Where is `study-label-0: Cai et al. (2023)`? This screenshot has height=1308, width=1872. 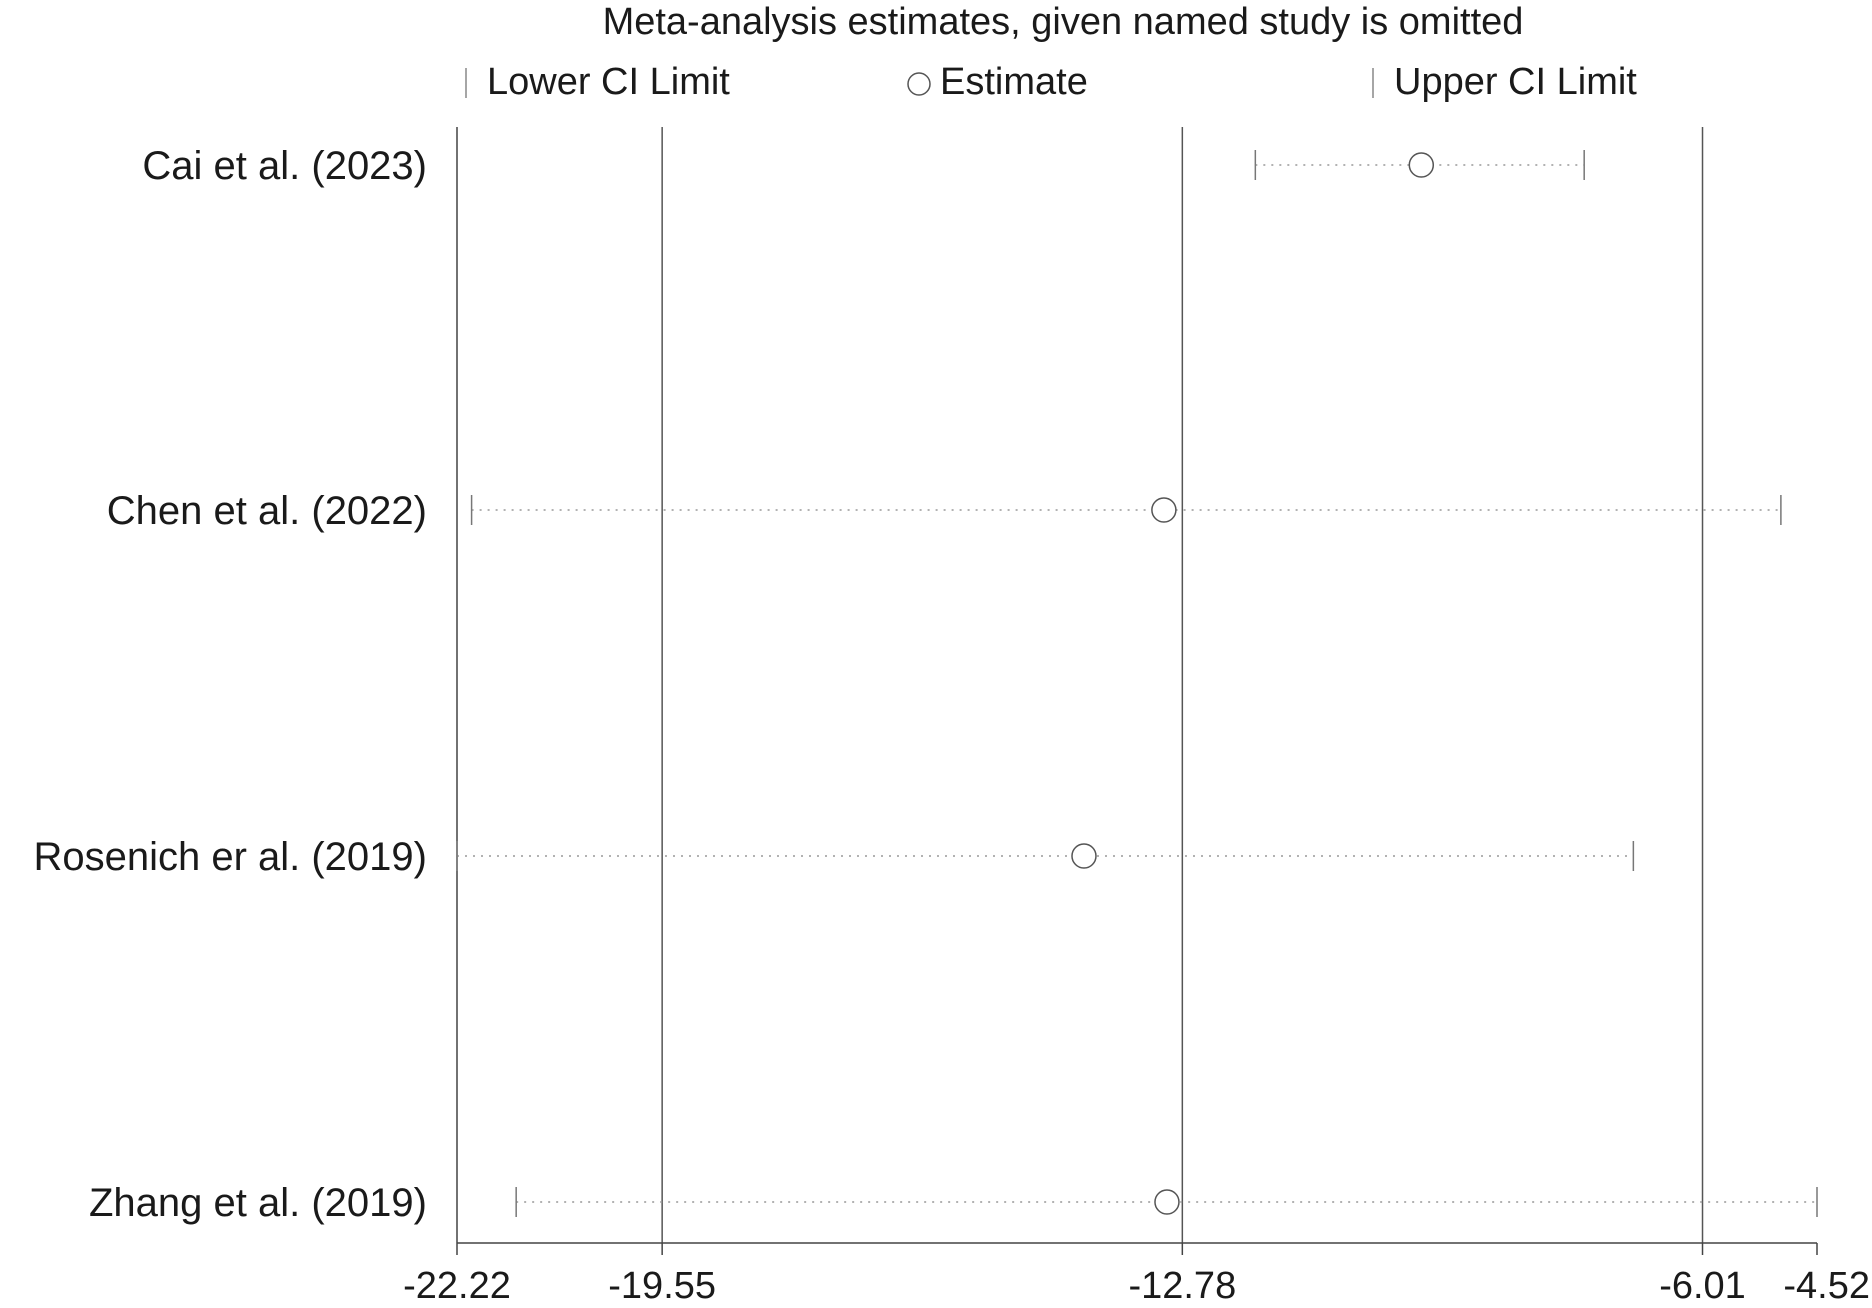 study-label-0: Cai et al. (2023) is located at coordinates (284, 166).